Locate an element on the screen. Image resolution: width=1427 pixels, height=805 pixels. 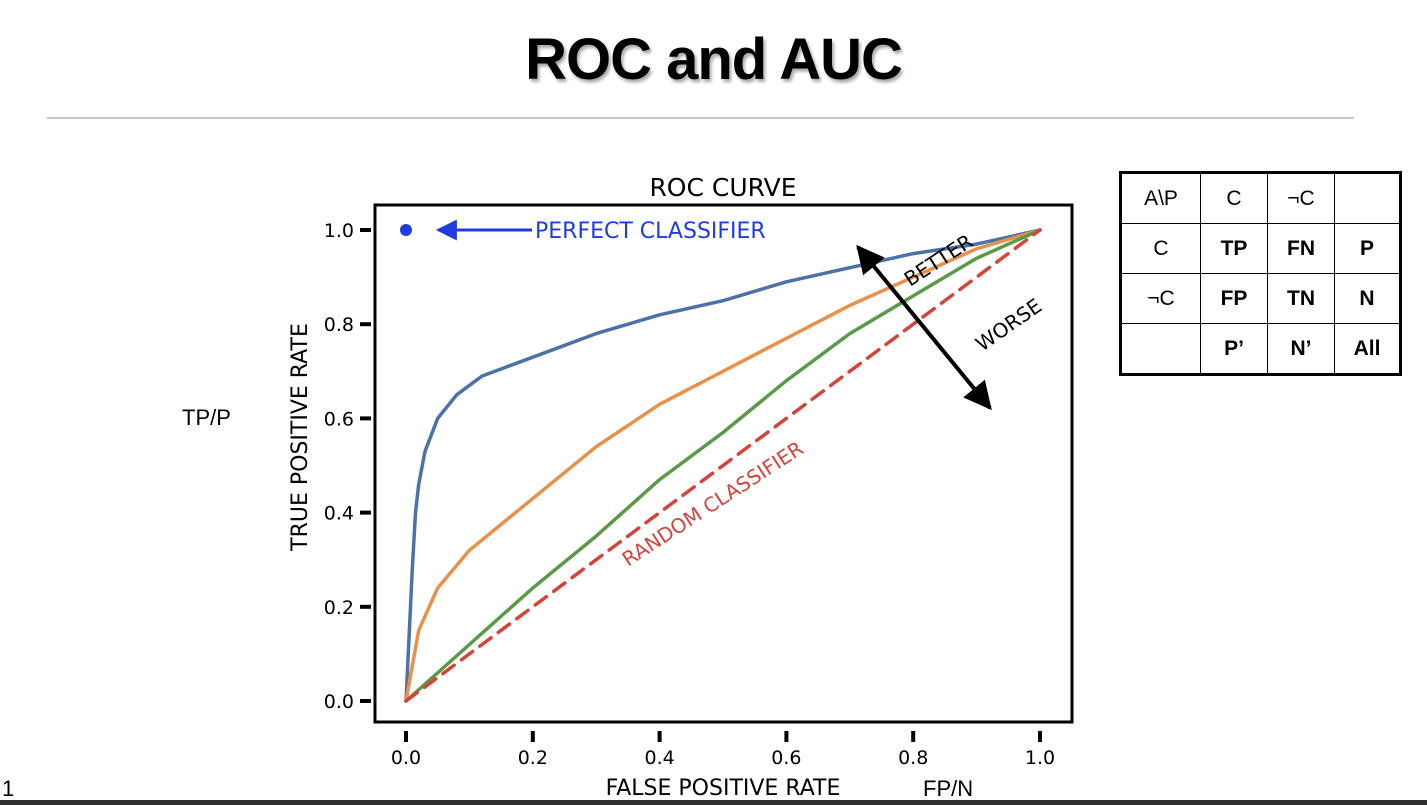
confusion-matrix-table: A\P C ¬C C TP FN P ¬C FP TN N P’ N’ All is located at coordinates (1260, 273).